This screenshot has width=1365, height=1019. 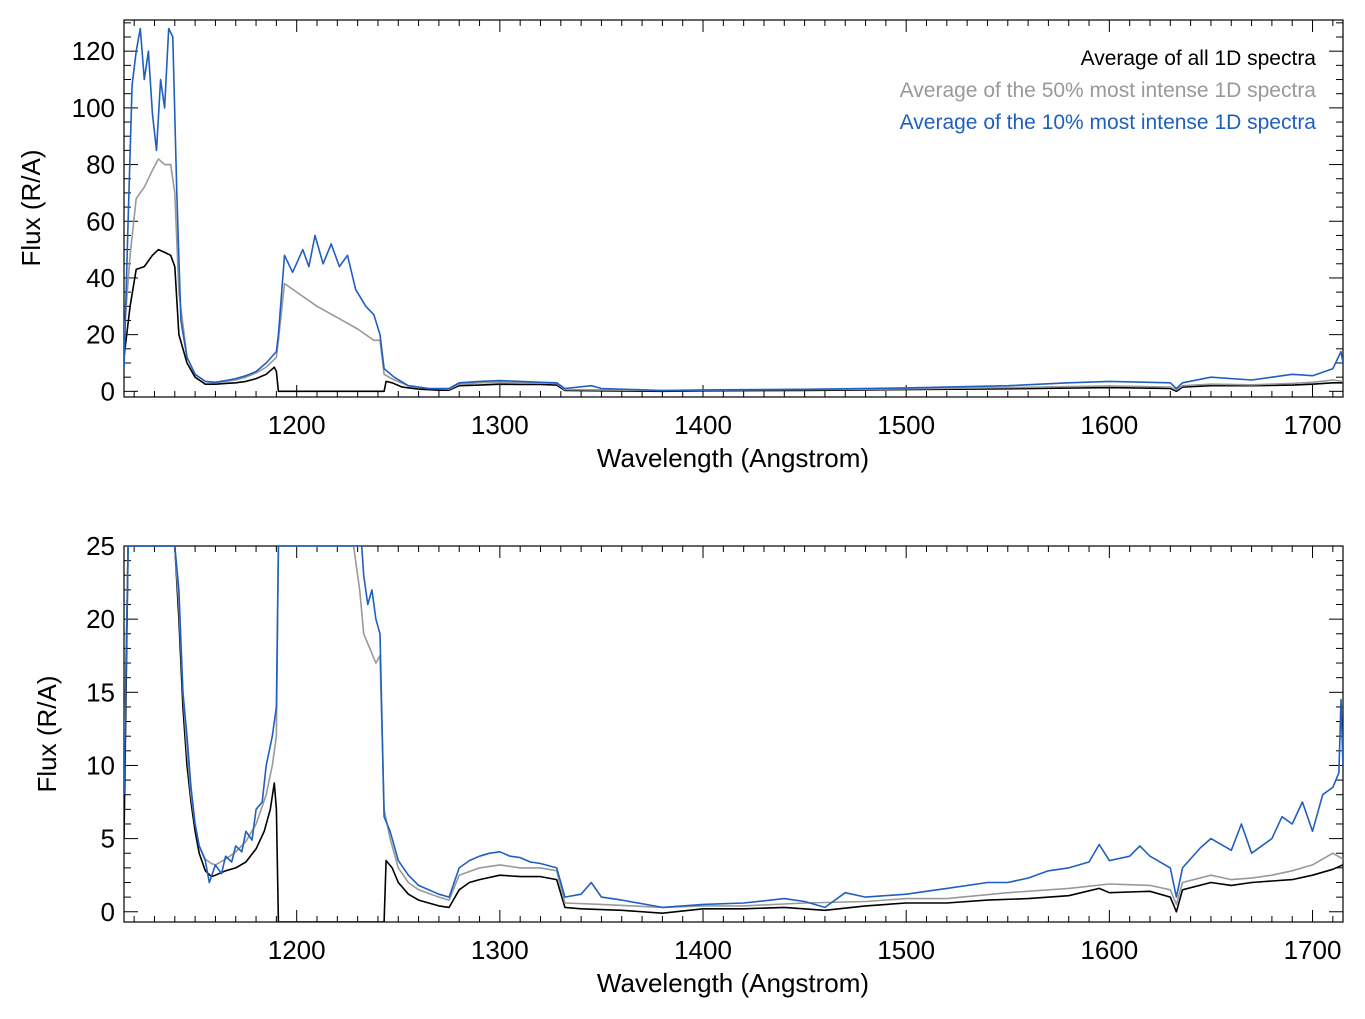 What do you see at coordinates (733, 983) in the screenshot?
I see `bottom-x-axis-label: Wavelength (Angstrom)` at bounding box center [733, 983].